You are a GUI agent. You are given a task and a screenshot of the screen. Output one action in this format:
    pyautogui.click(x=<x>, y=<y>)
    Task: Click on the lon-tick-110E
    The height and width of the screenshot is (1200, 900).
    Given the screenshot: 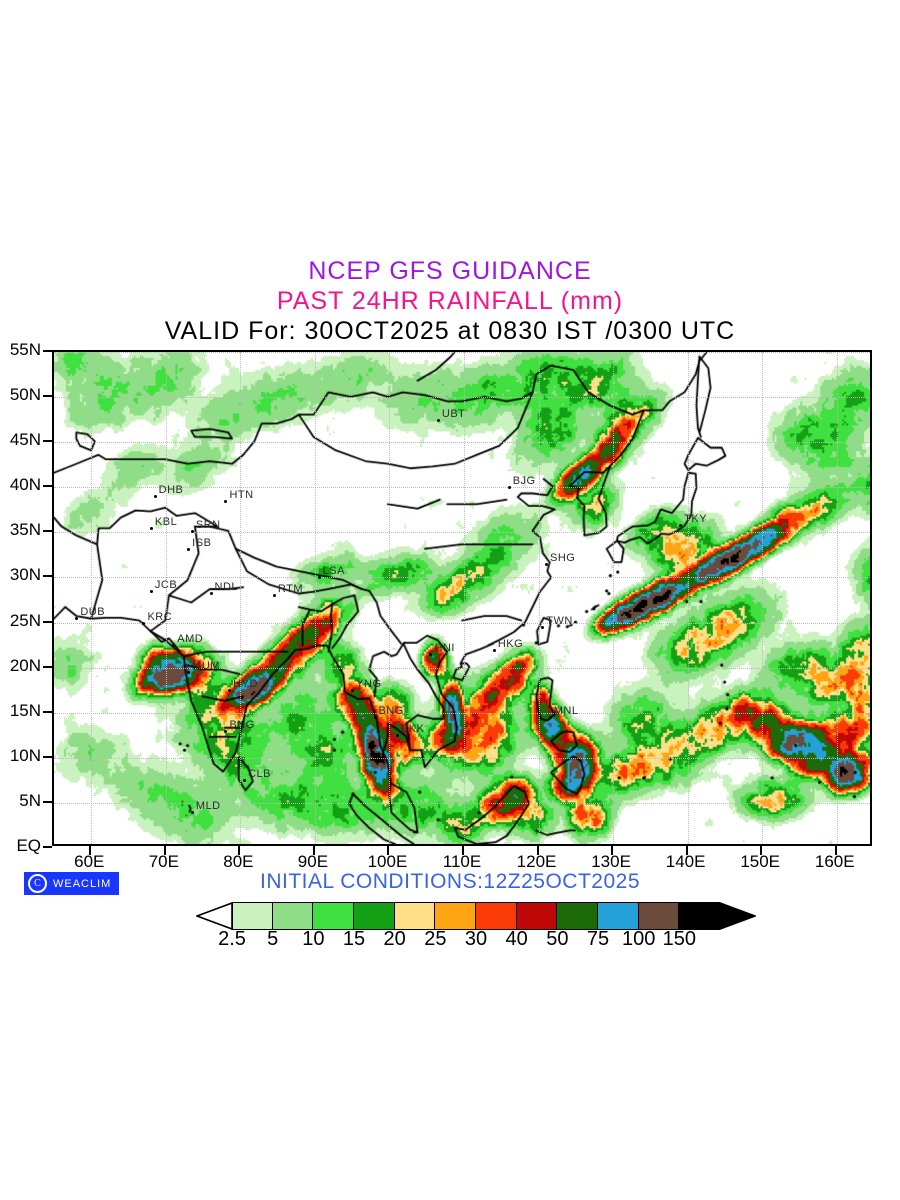 What is the action you would take?
    pyautogui.click(x=463, y=850)
    